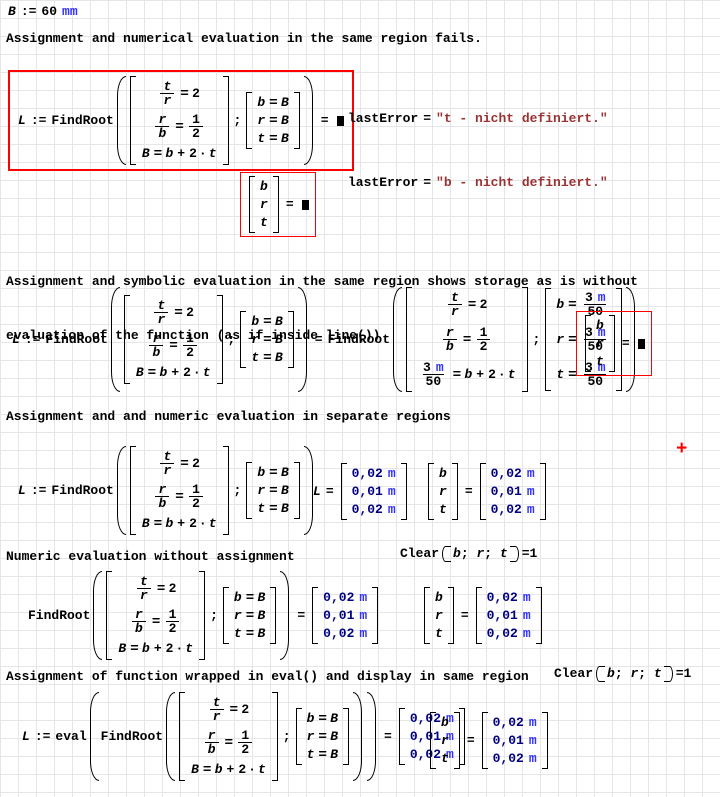 Image resolution: width=720 pixels, height=797 pixels. Describe the element at coordinates (278, 205) in the screenshot. I see `error-region-2: b r t =` at that location.